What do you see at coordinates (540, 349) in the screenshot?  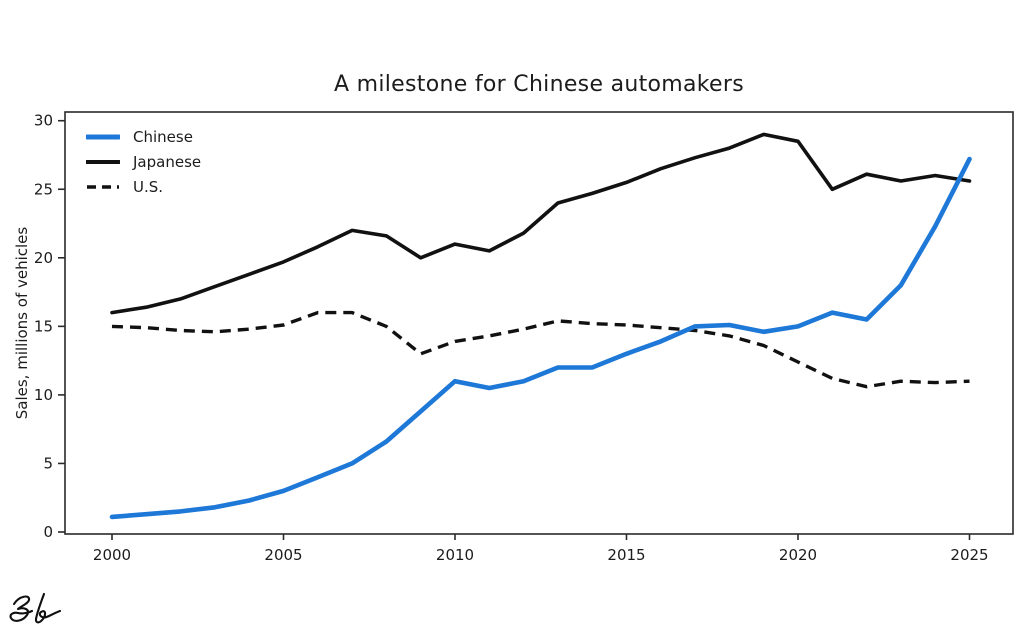 I see `series-line-us` at bounding box center [540, 349].